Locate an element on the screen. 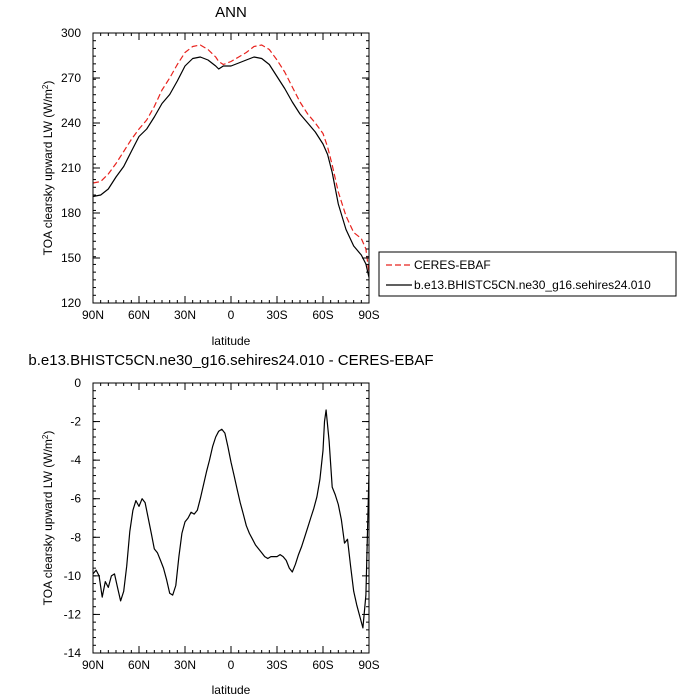 This screenshot has width=700, height=700. legend-label-model: b.e13.BHISTC5CN.ne30_g16.sehires24.010 is located at coordinates (532, 285).